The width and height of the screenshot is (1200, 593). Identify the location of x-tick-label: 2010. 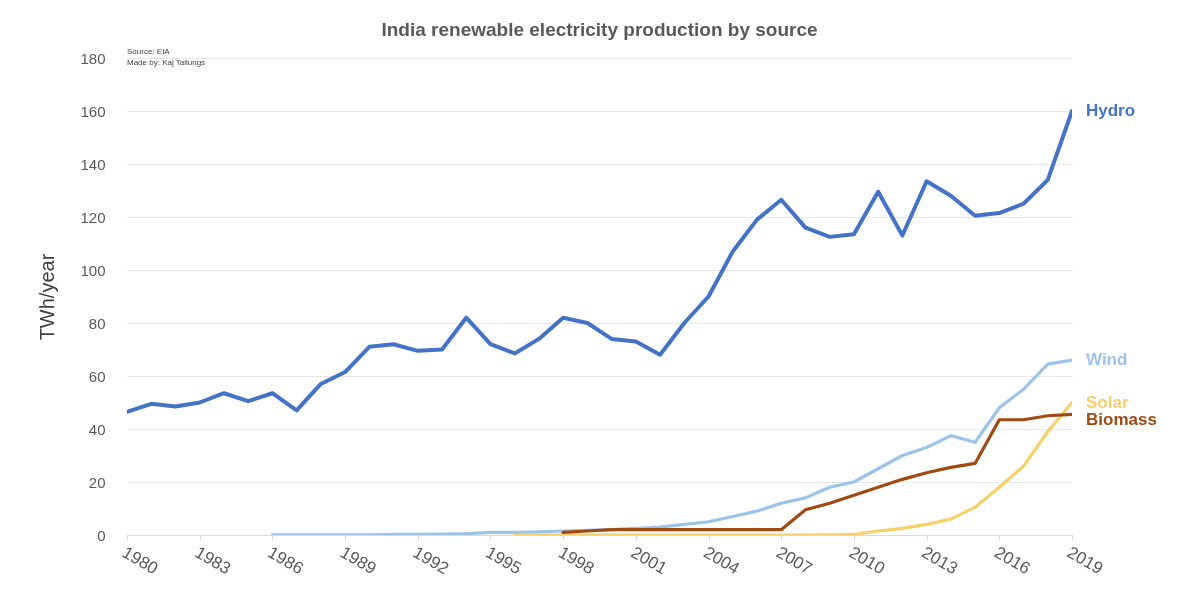
(867, 560).